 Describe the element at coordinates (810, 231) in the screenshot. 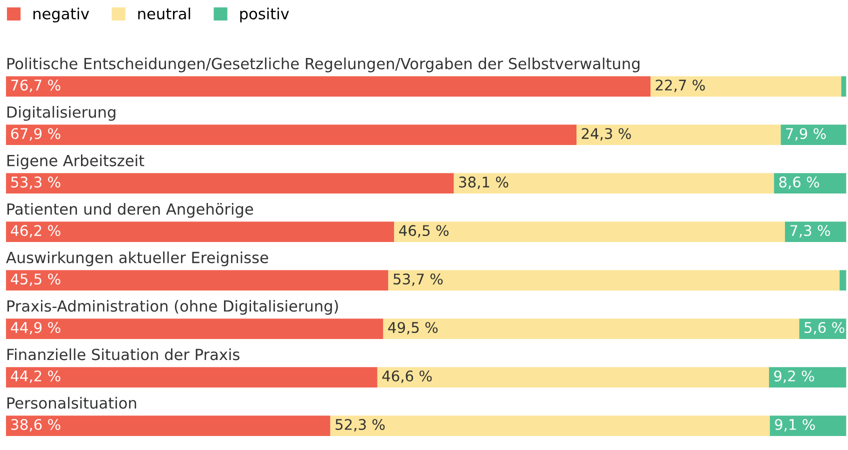

I see `data-label: 7,3 %` at that location.